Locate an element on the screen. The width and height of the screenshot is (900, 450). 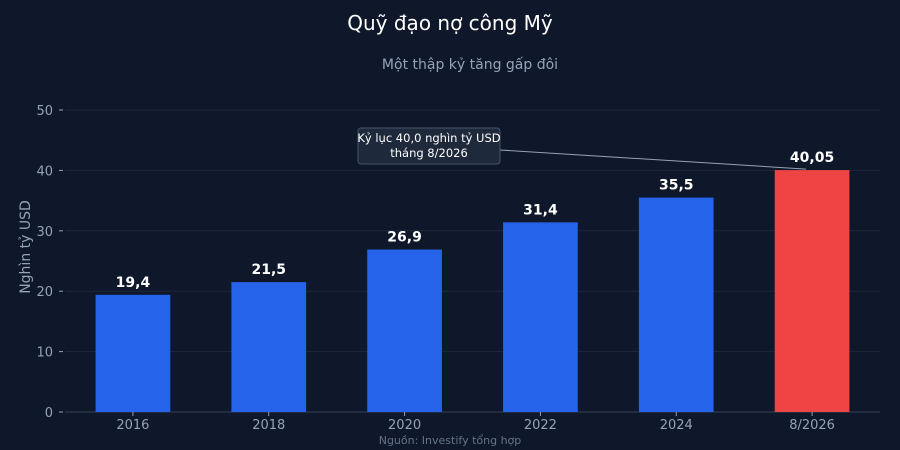
annotation-box is located at coordinates (429, 146).